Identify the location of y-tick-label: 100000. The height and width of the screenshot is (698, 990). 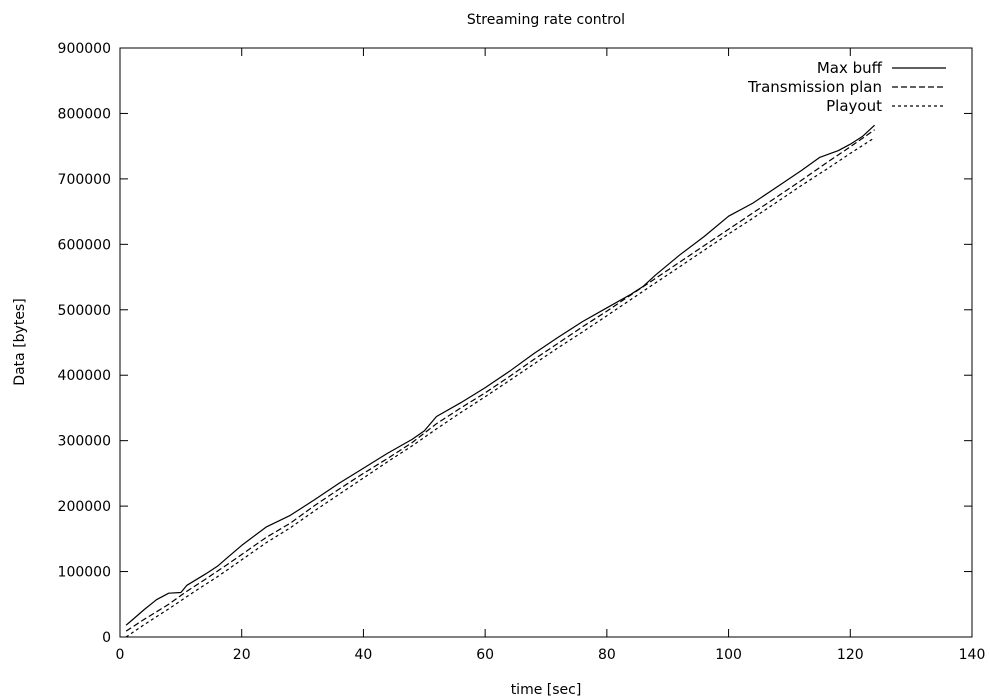
(84, 573).